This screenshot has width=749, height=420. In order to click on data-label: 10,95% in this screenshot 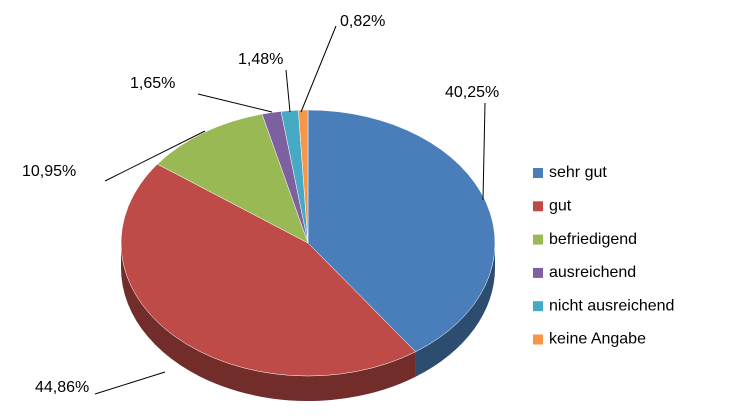, I will do `click(49, 171)`.